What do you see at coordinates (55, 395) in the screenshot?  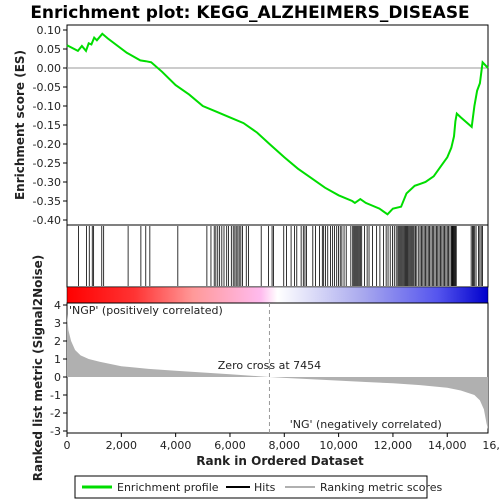 I see `metric-tick-label: -1` at bounding box center [55, 395].